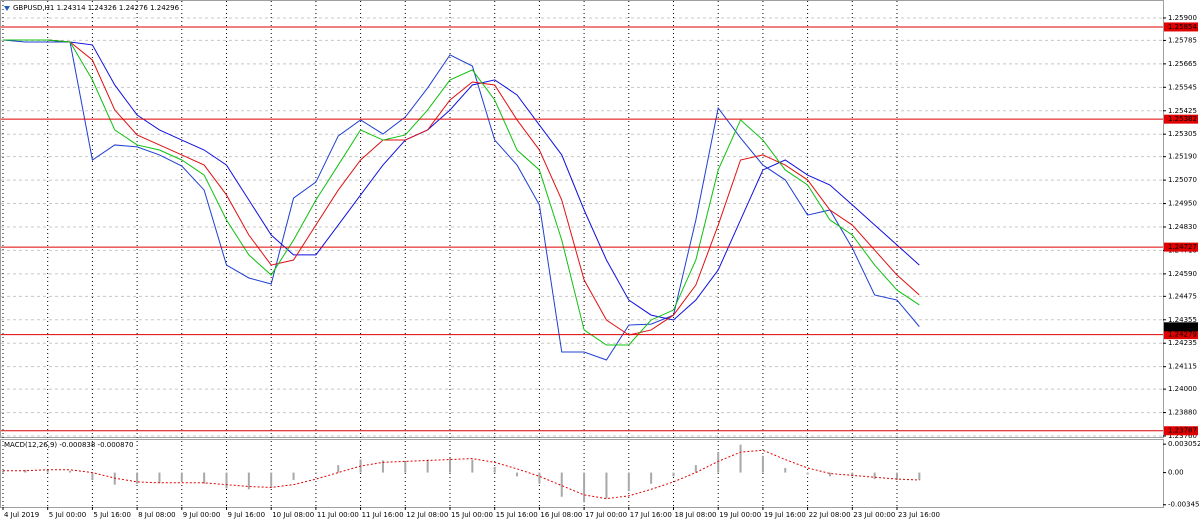  I want to click on x-tick-label: 17 Jul 00:00, so click(606, 515).